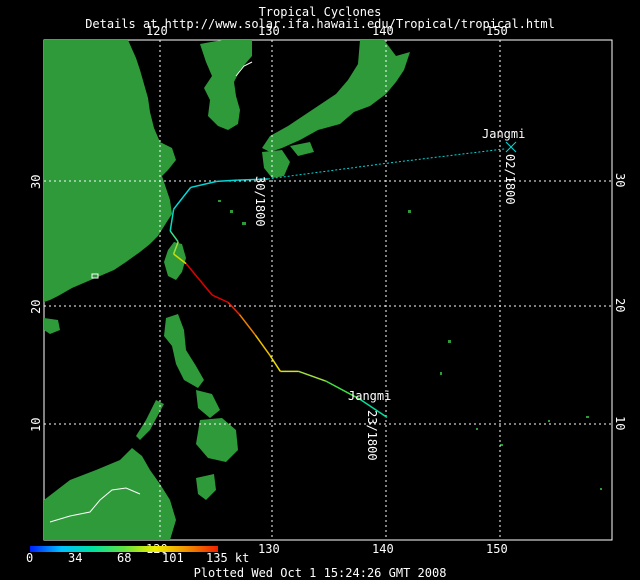 This screenshot has width=640, height=580. What do you see at coordinates (276, 164) in the screenshot?
I see `land-kyushu` at bounding box center [276, 164].